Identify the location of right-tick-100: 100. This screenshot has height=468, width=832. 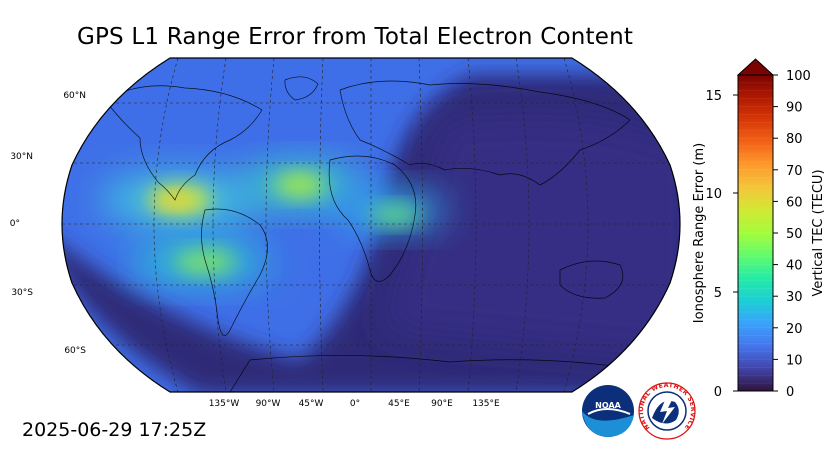
(798, 76).